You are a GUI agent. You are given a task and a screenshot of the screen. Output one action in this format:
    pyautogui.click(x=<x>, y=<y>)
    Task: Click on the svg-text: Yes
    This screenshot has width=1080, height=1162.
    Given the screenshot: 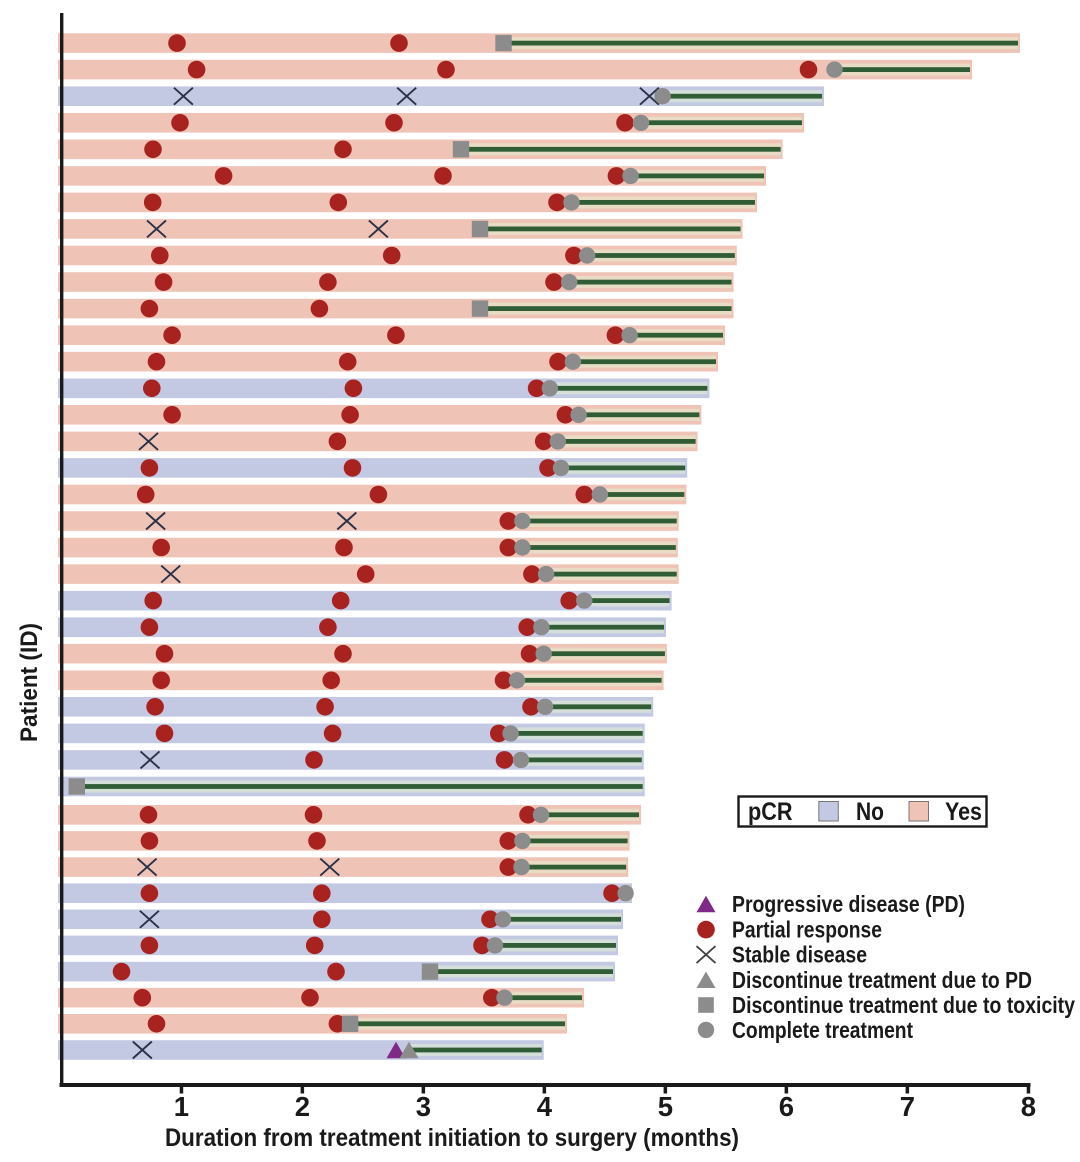 What is the action you would take?
    pyautogui.click(x=963, y=812)
    